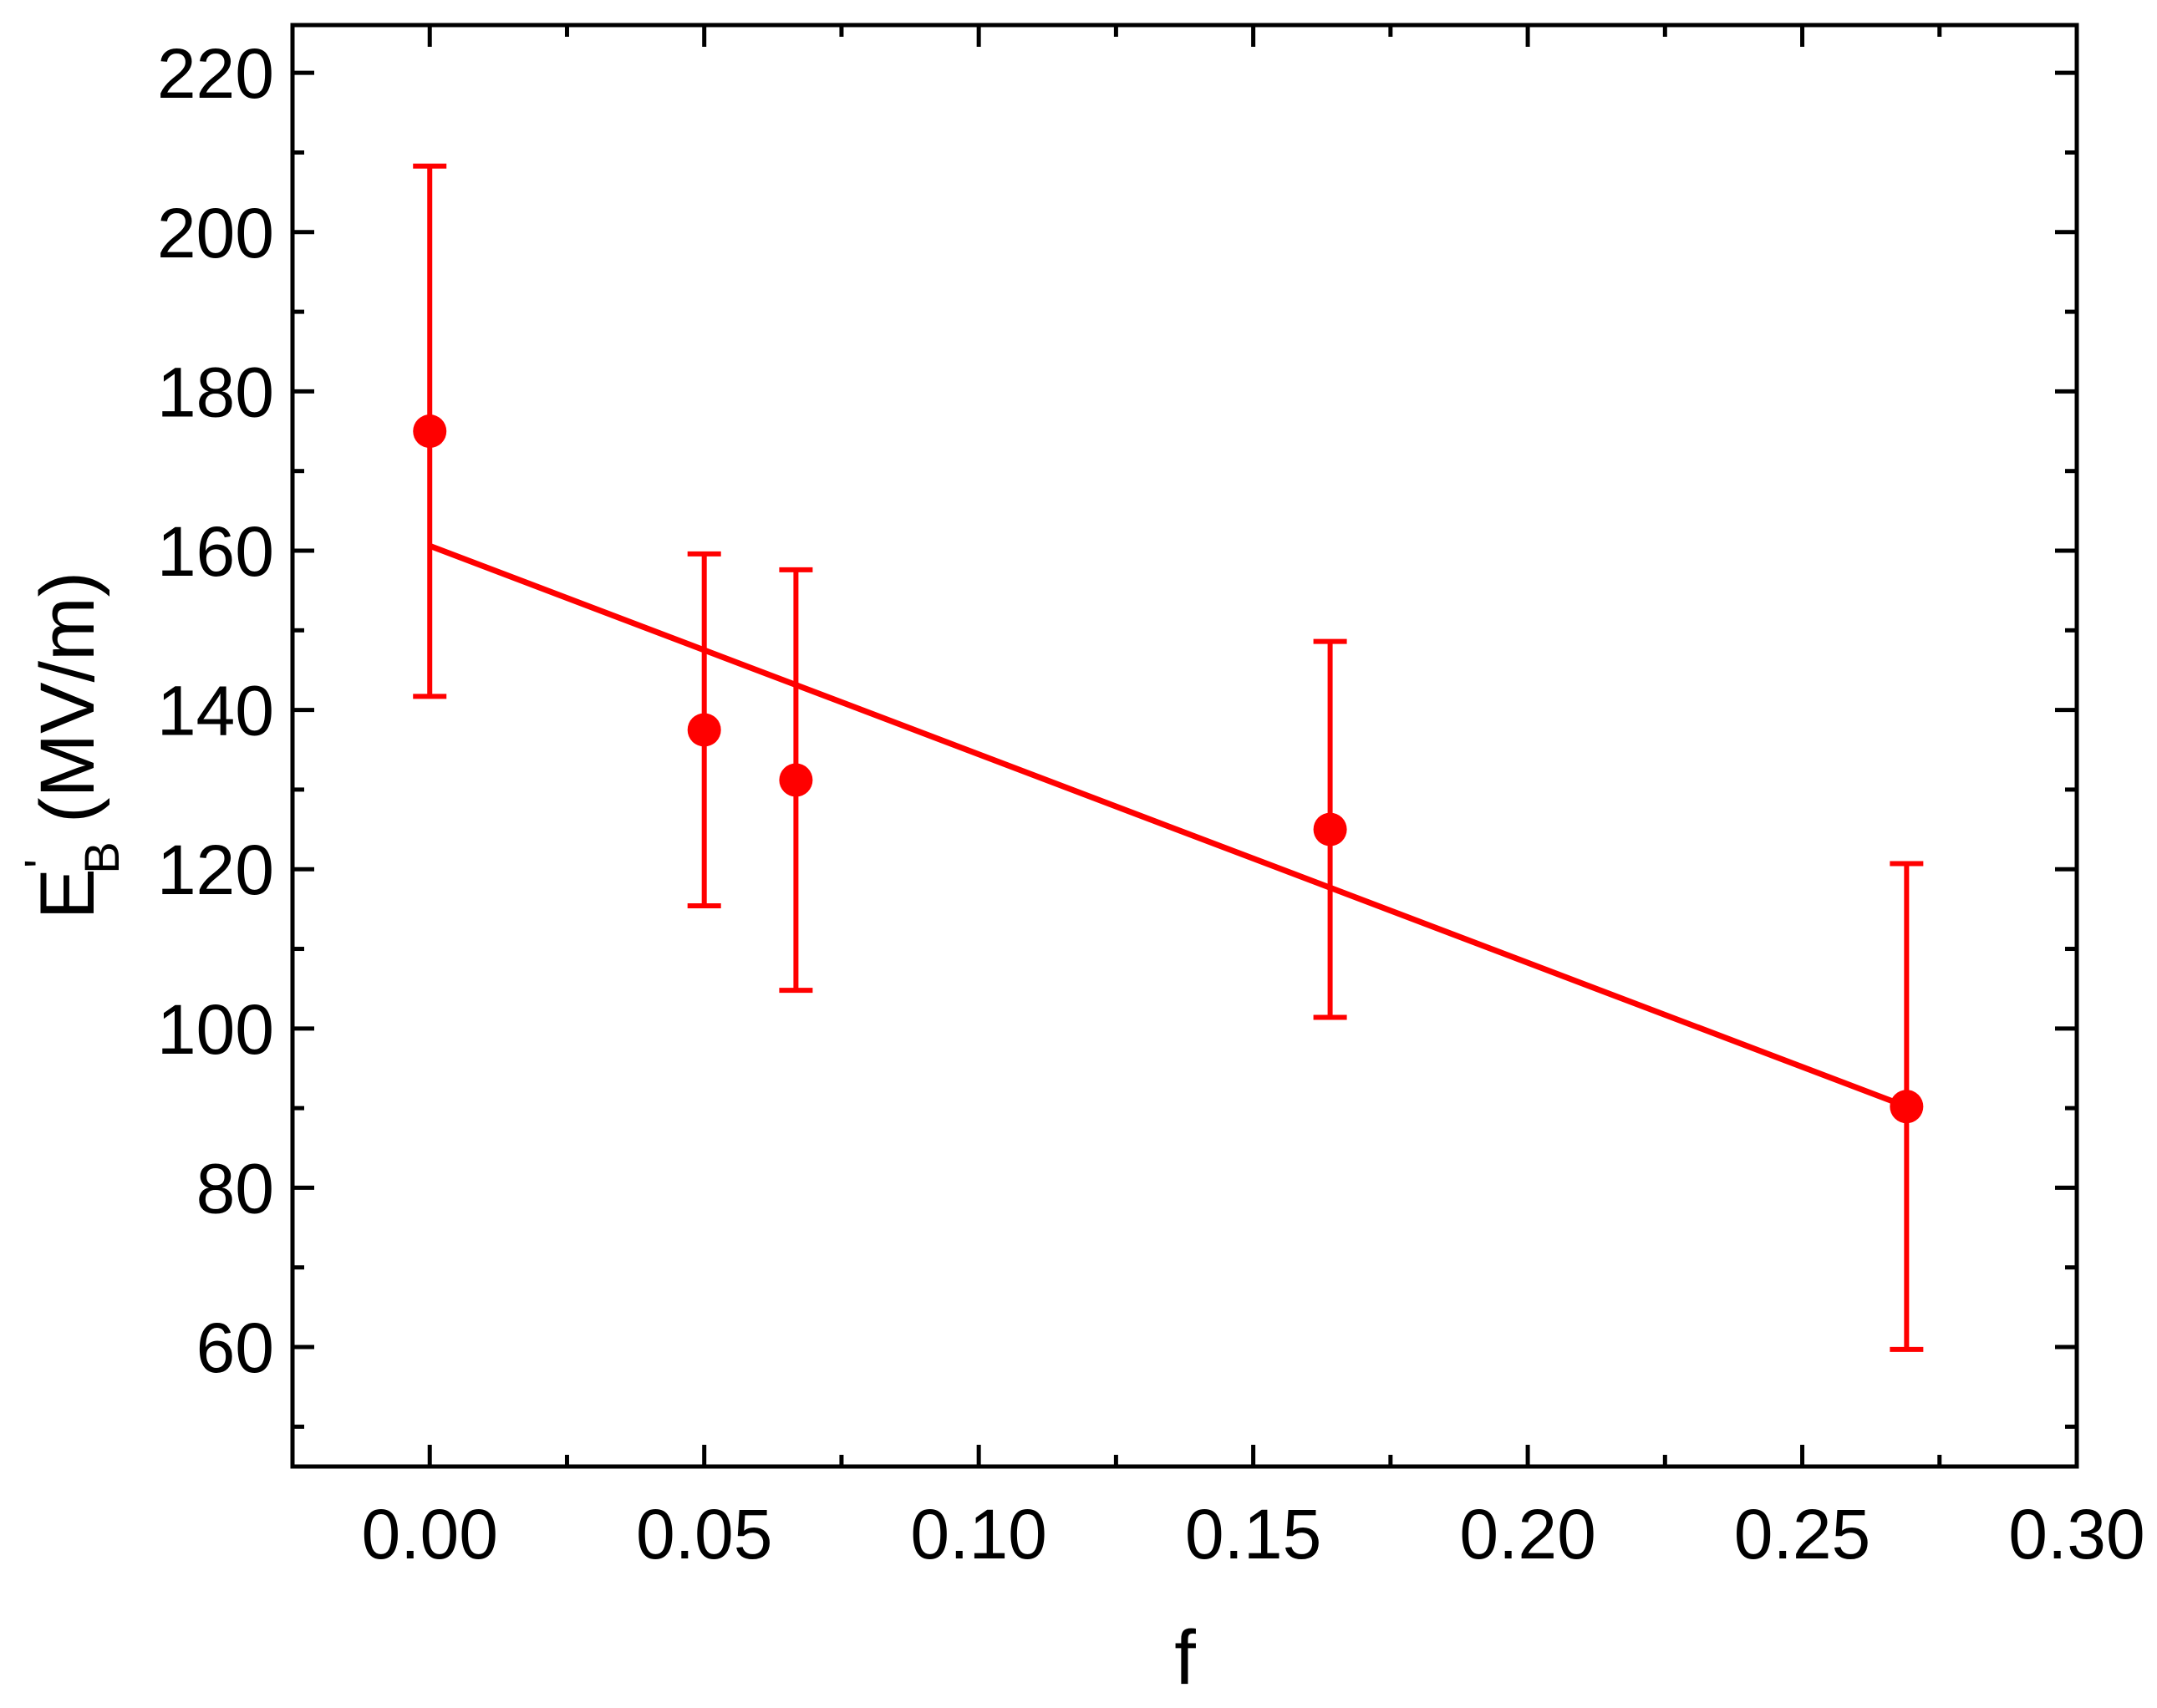 The width and height of the screenshot is (2157, 1708). I want to click on y-tick-label: 200, so click(215, 233).